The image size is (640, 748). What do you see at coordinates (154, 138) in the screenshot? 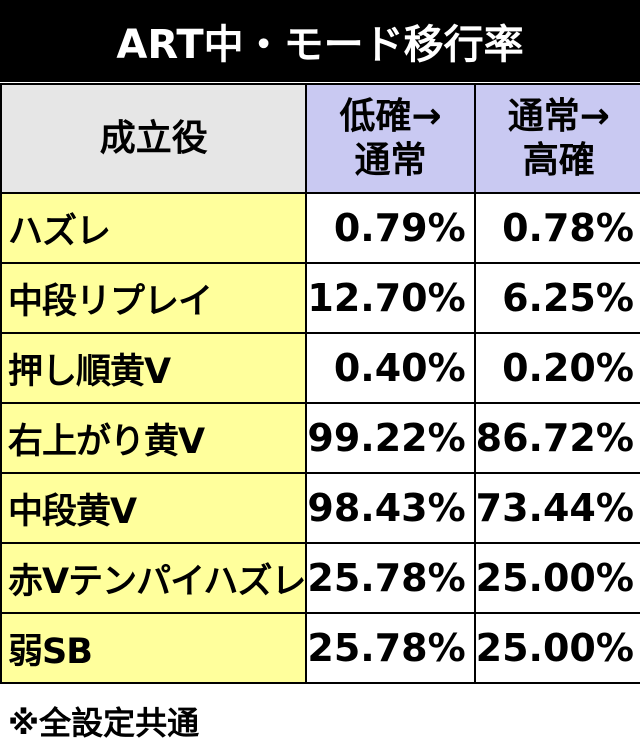
I see `header-cell: 成立役` at bounding box center [154, 138].